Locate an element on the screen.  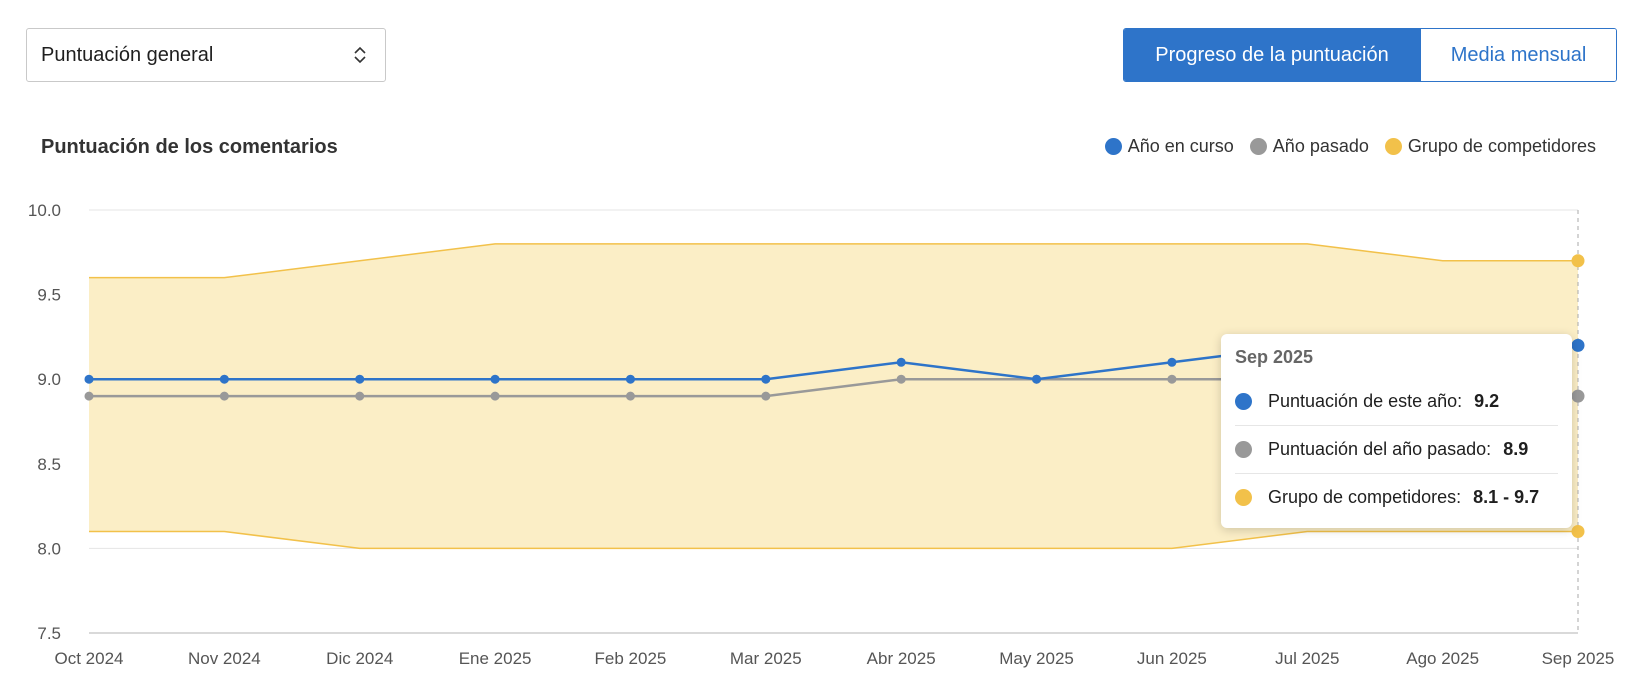
tooltip-row-value: 9.2 is located at coordinates (1487, 401).